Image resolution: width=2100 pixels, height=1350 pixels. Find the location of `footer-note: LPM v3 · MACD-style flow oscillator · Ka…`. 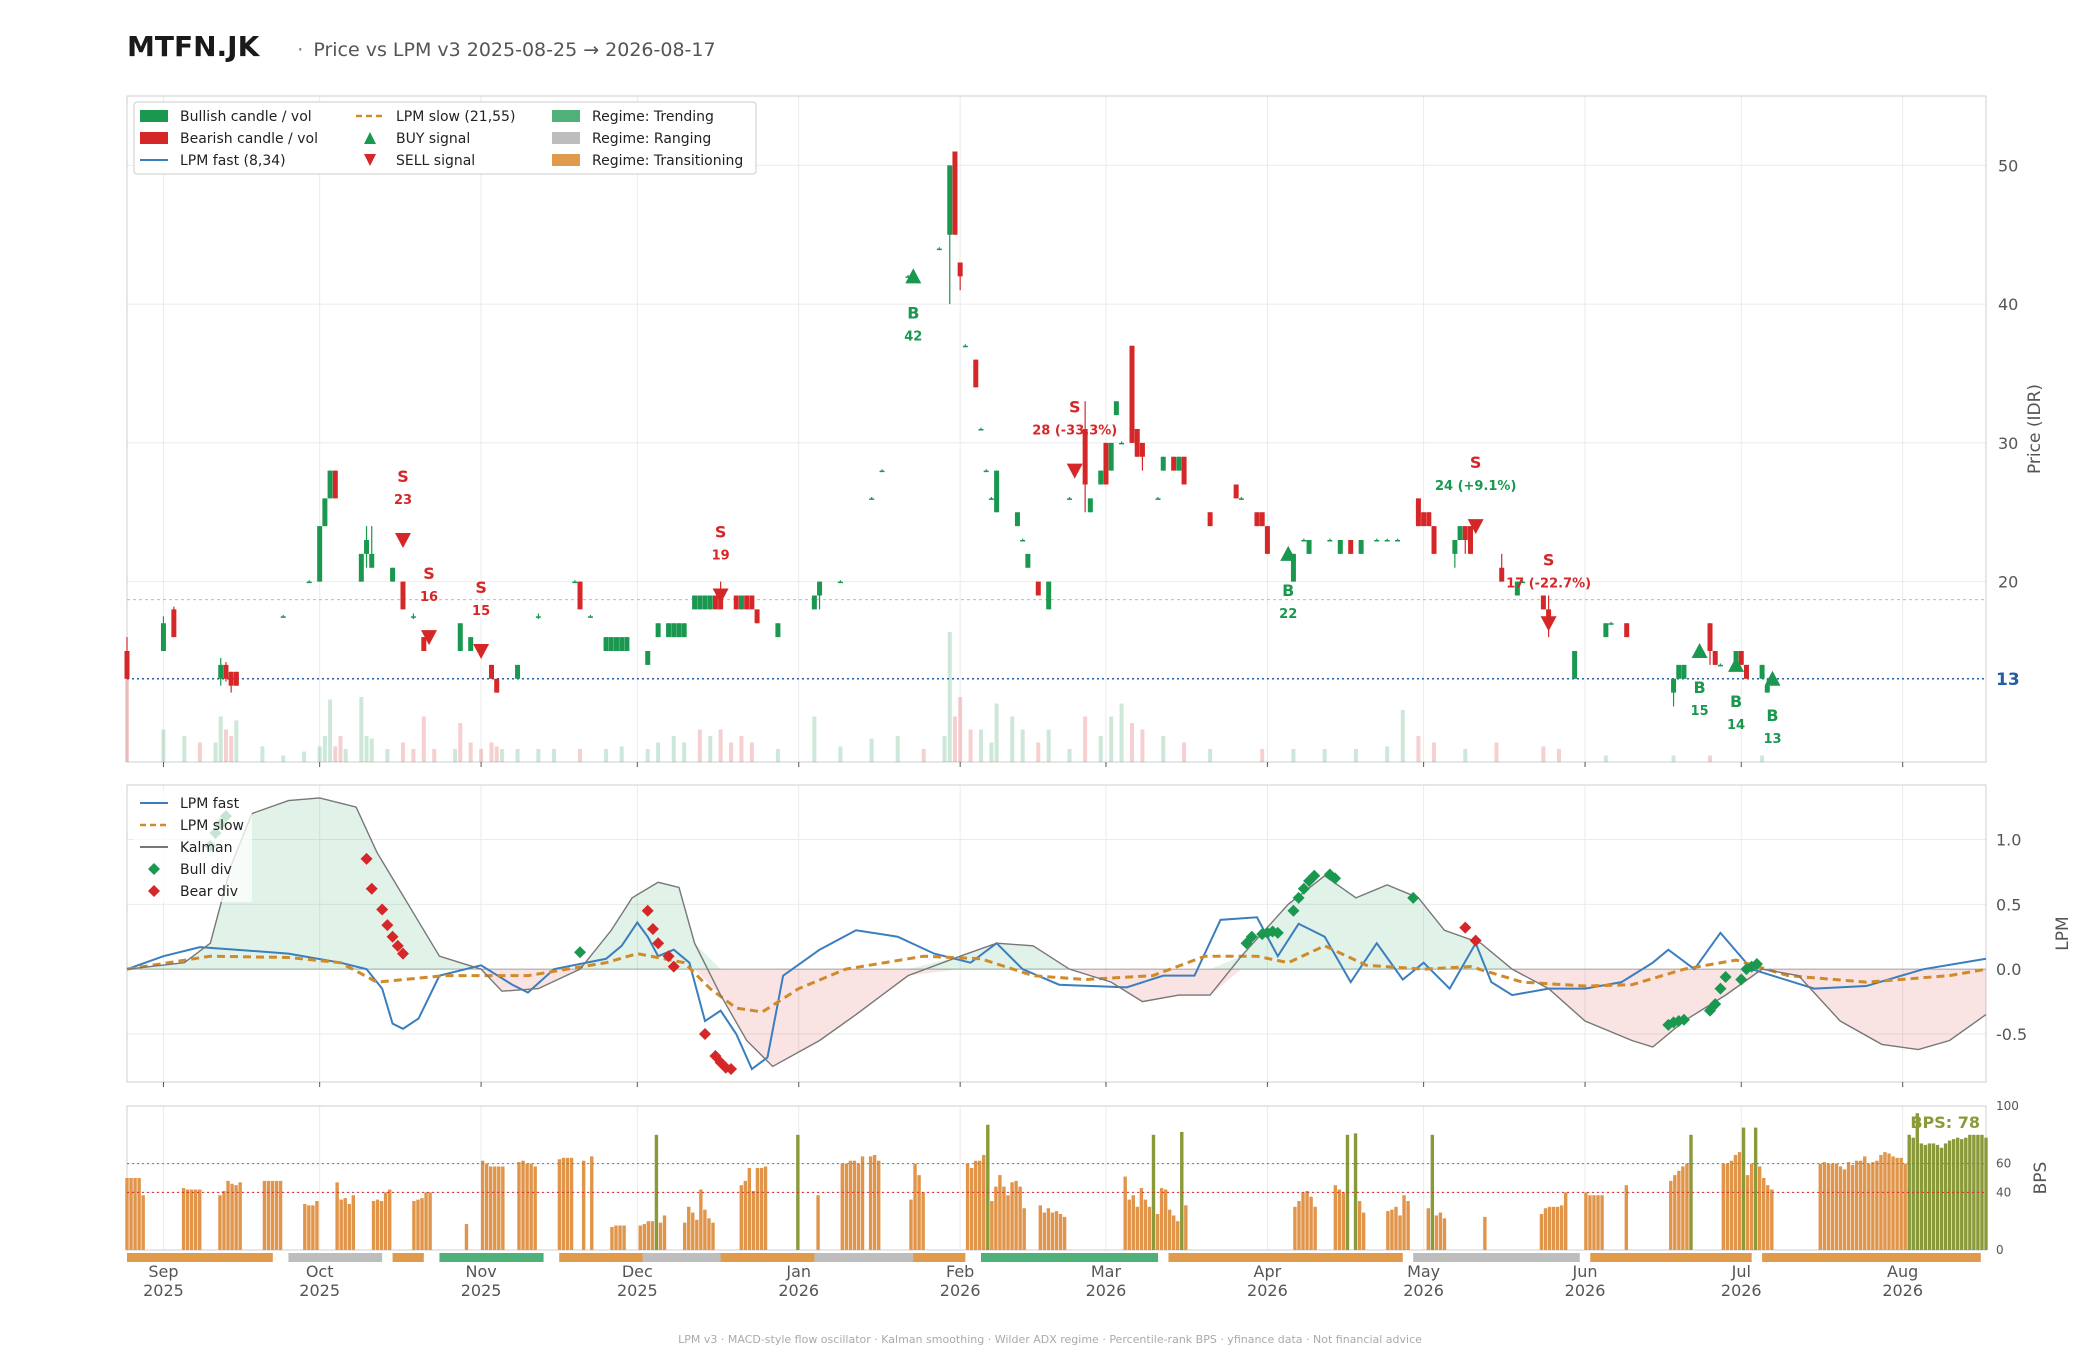

footer-note: LPM v3 · MACD-style flow oscillator · Ka… is located at coordinates (1050, 1339).